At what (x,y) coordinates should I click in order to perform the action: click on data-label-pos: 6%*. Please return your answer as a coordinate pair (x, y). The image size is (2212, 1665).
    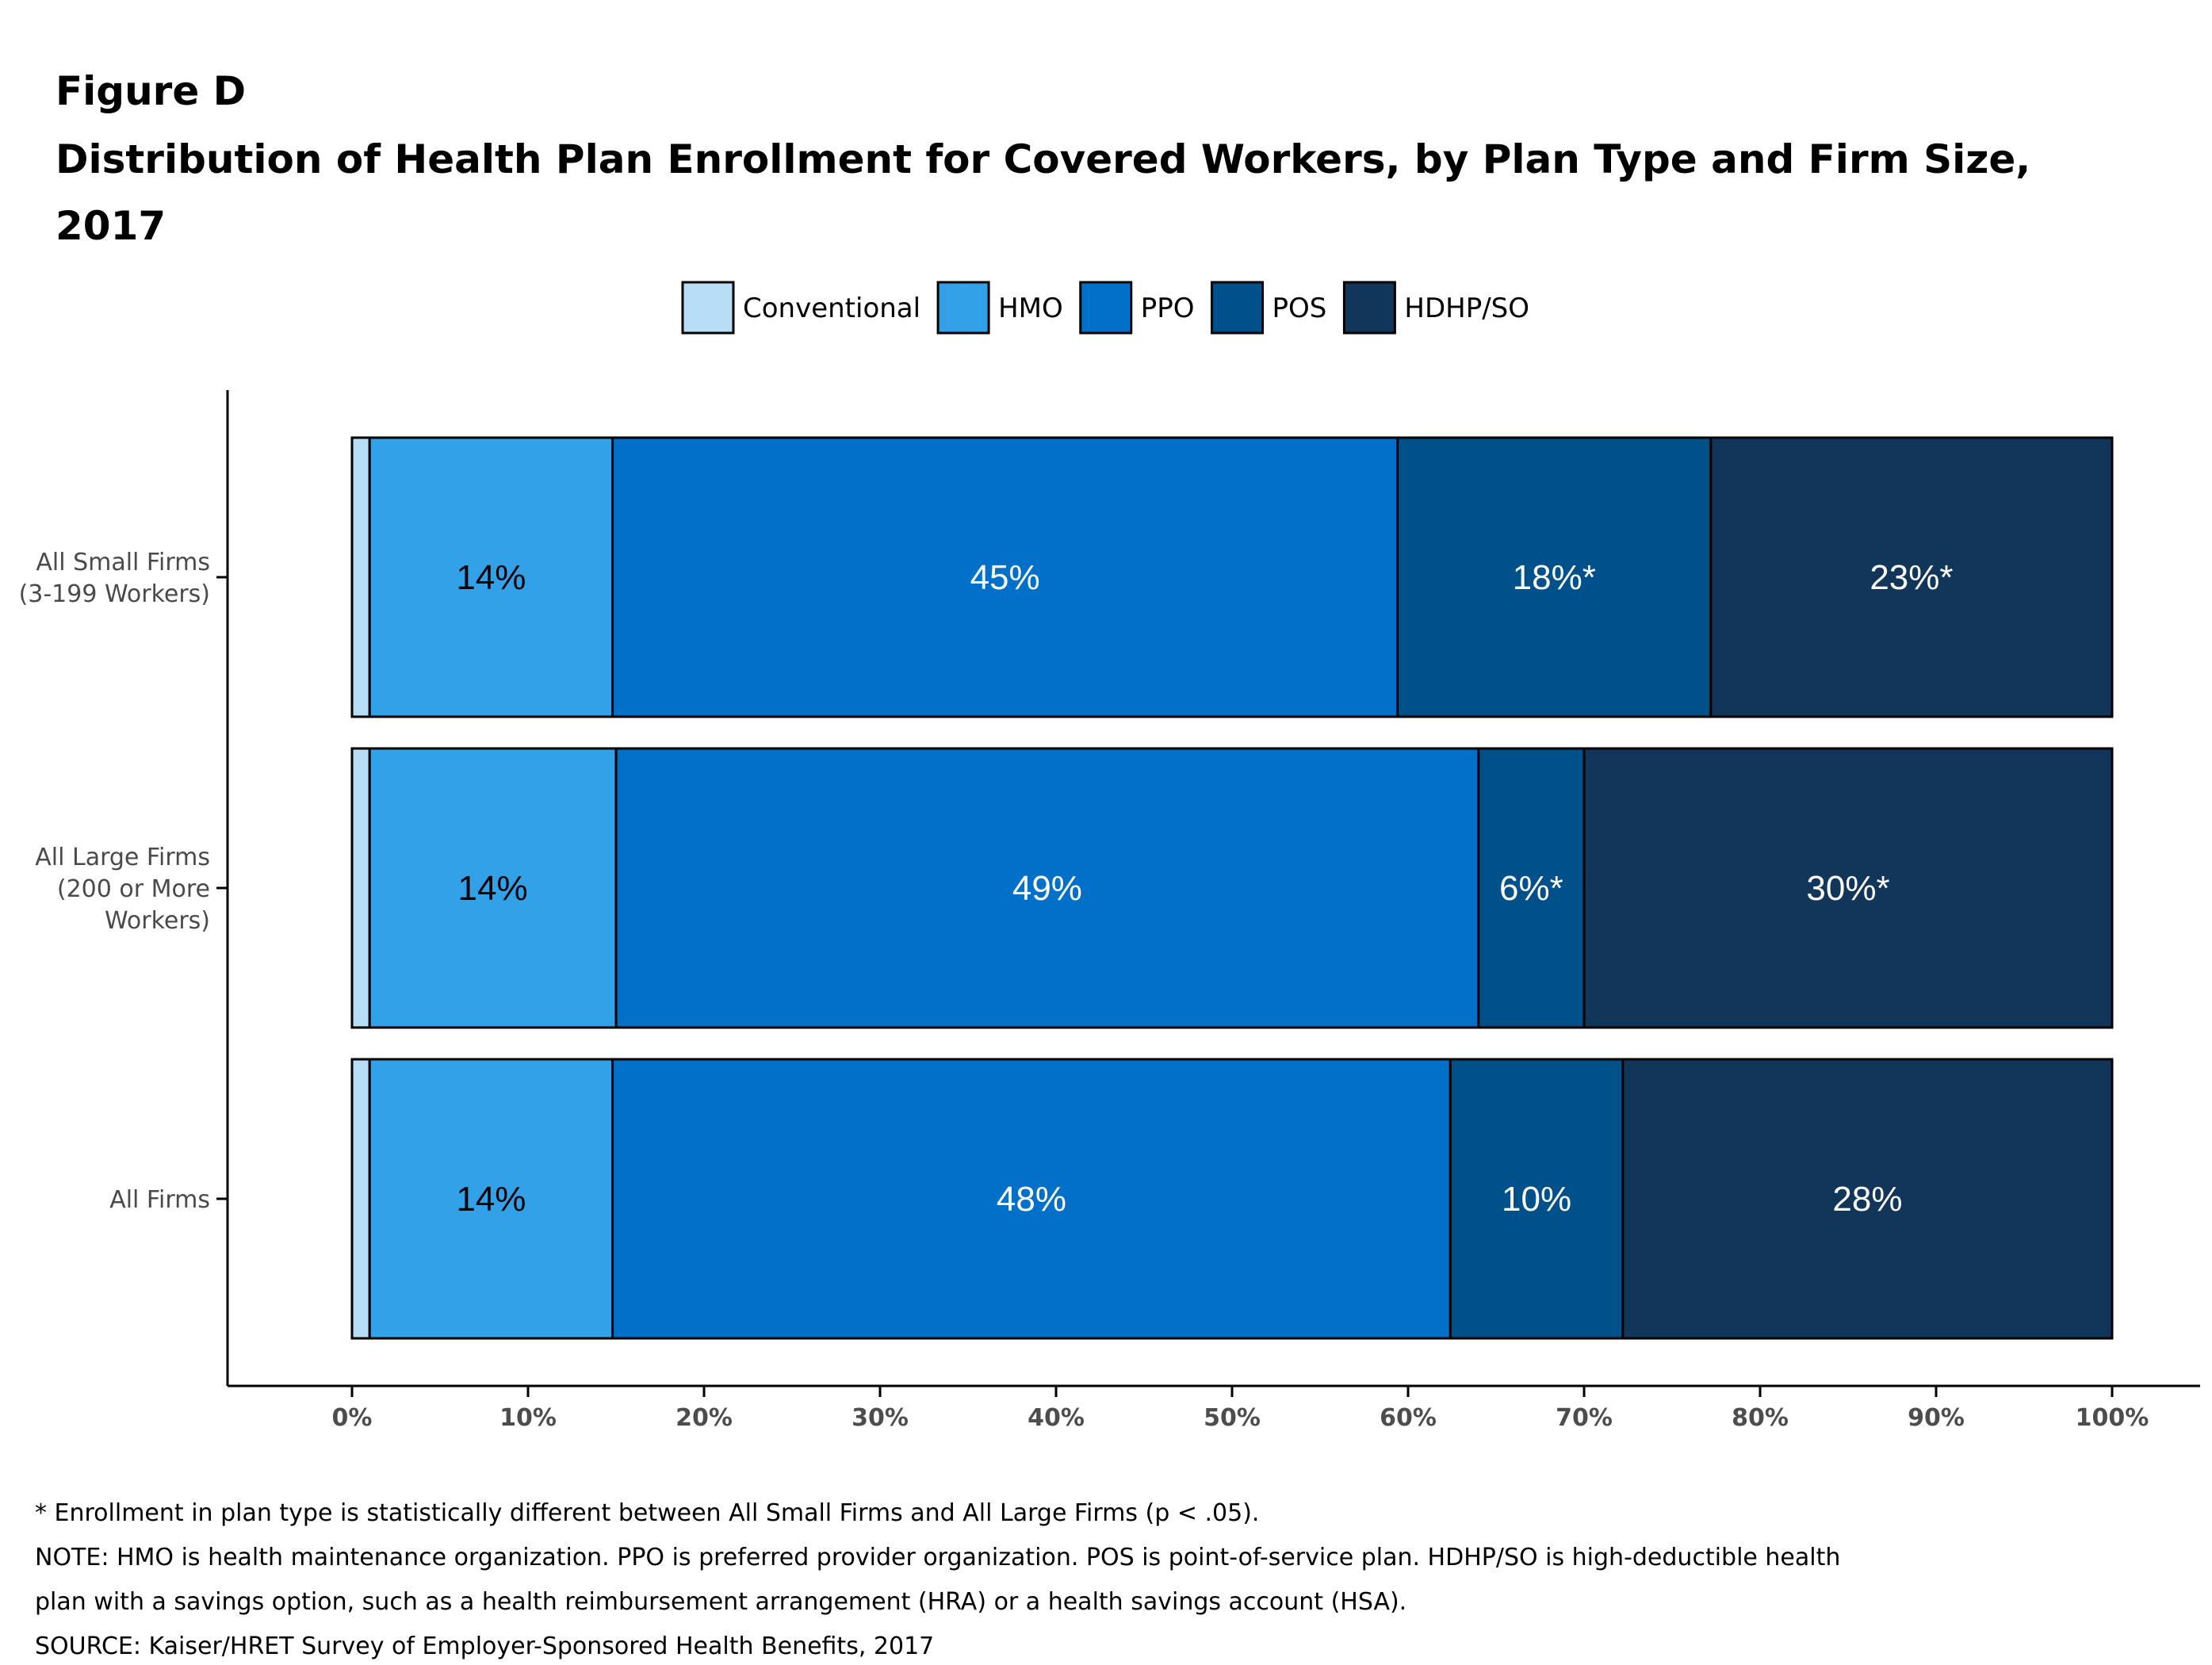
    Looking at the image, I should click on (1531, 888).